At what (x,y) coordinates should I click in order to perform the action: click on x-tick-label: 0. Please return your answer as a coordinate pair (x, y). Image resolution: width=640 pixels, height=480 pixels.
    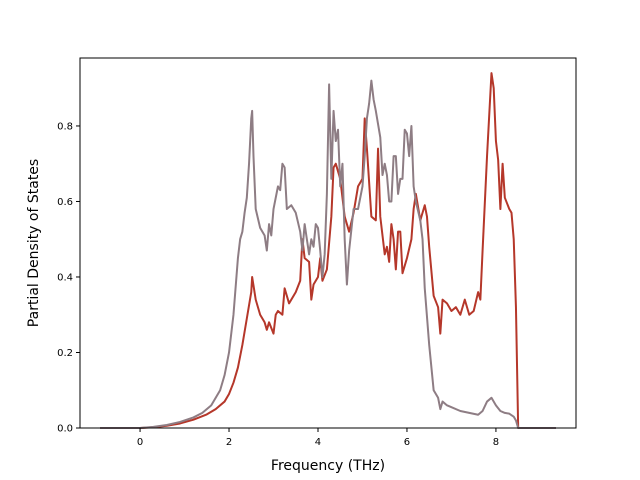
    Looking at the image, I should click on (140, 442).